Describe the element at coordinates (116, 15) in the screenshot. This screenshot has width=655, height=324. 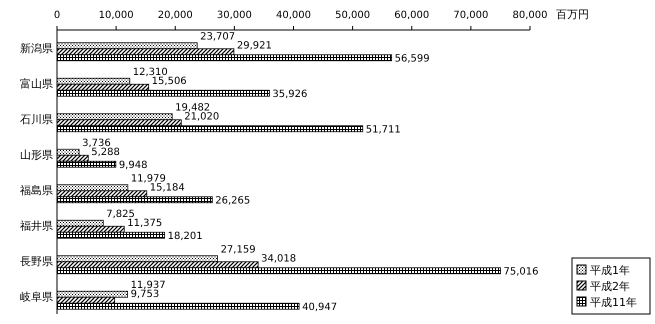
I see `x-tick-label: 10,000` at that location.